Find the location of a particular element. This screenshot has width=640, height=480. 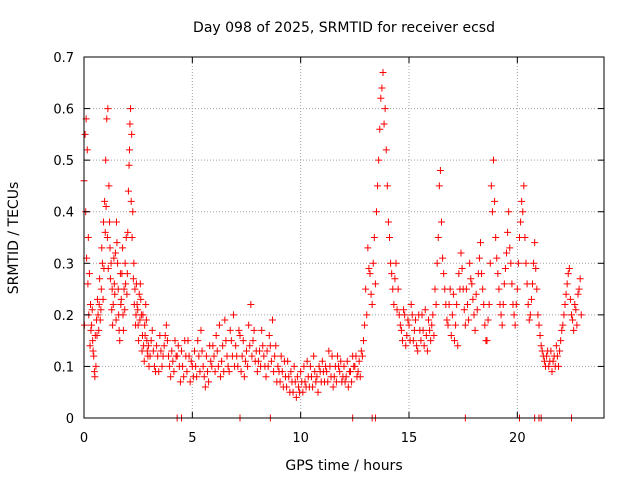

y-tick-label: 0.2 is located at coordinates (63, 316).